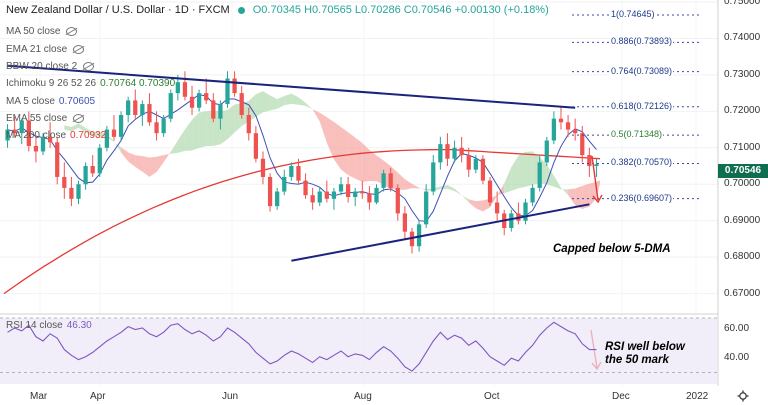  What do you see at coordinates (743, 396) in the screenshot?
I see `gear-icon` at bounding box center [743, 396].